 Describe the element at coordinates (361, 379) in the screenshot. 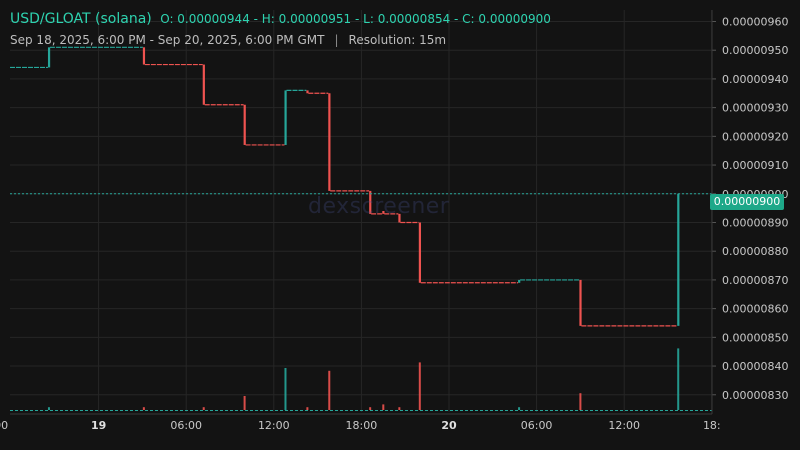

I see `volume-bars` at that location.